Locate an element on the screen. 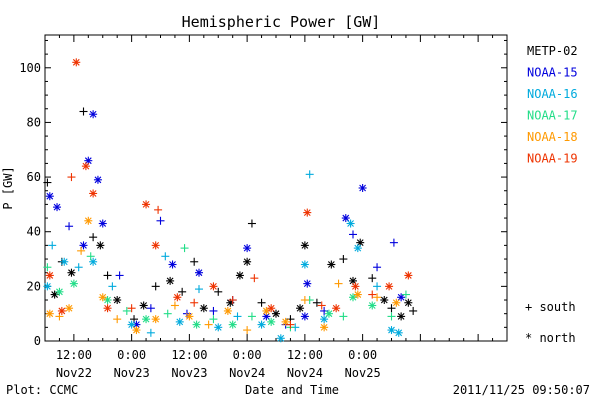 The image size is (600, 400). legend-entry-noaa-15: NOAA-15 is located at coordinates (552, 73).